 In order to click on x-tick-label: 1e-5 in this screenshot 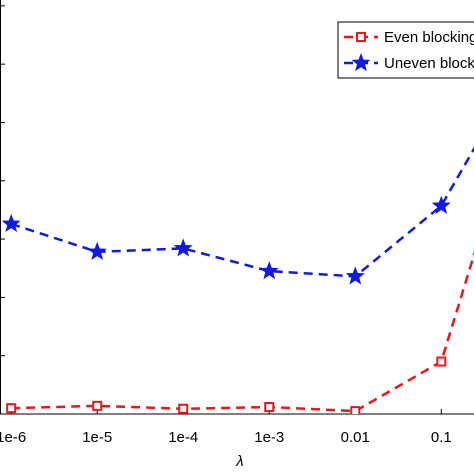, I will do `click(97, 437)`.